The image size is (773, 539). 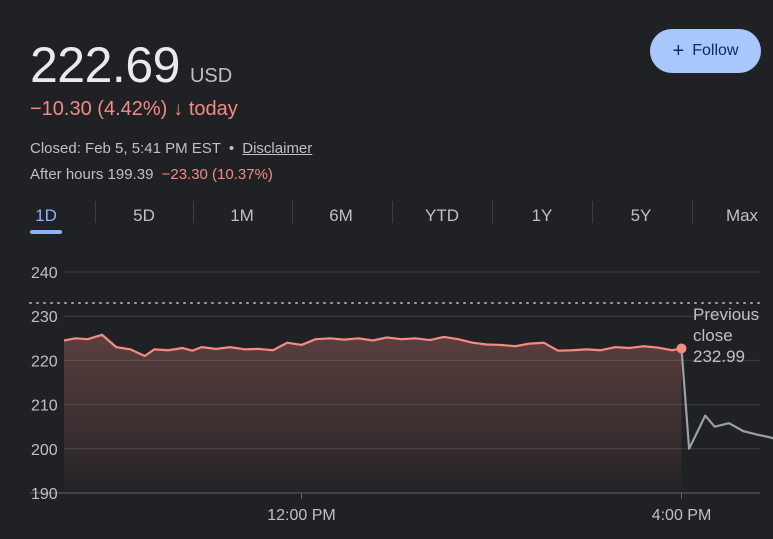 What do you see at coordinates (44, 317) in the screenshot?
I see `y-tick-label: 230` at bounding box center [44, 317].